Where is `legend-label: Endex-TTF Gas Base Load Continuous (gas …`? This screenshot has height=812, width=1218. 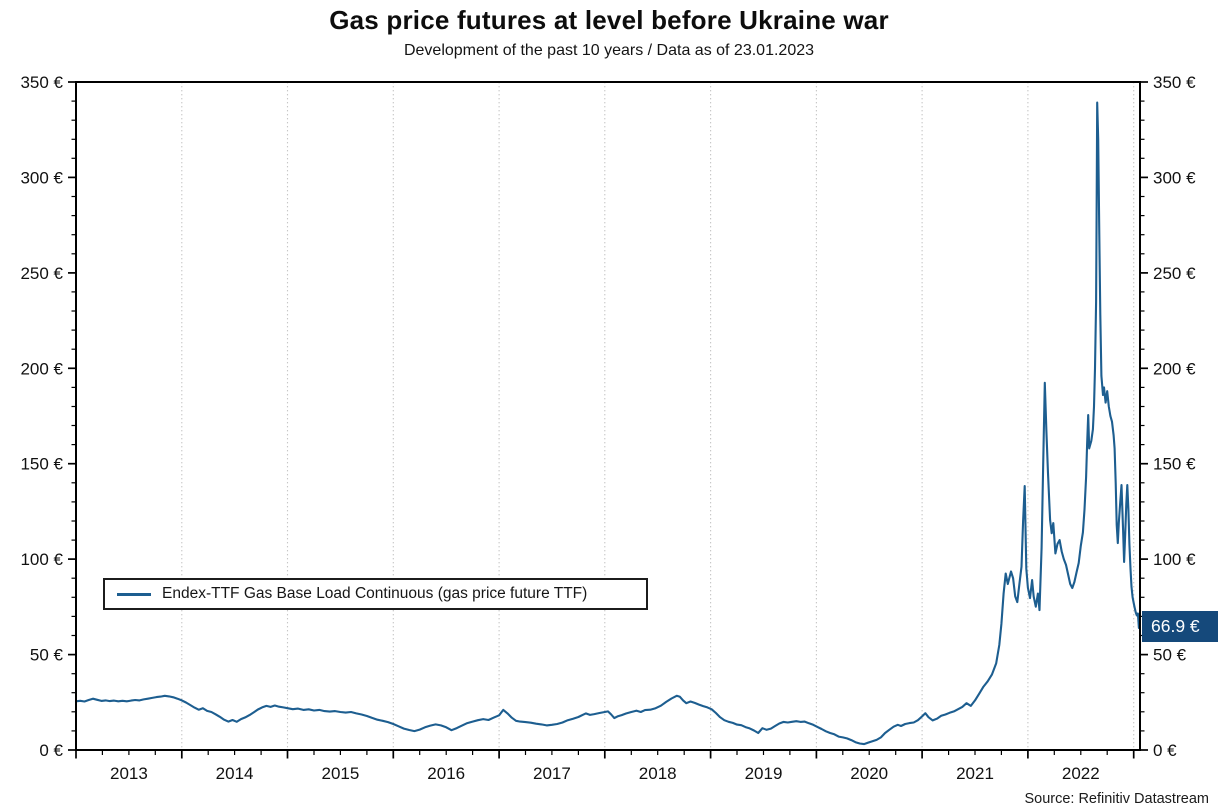 legend-label: Endex-TTF Gas Base Load Continuous (gas … is located at coordinates (375, 593).